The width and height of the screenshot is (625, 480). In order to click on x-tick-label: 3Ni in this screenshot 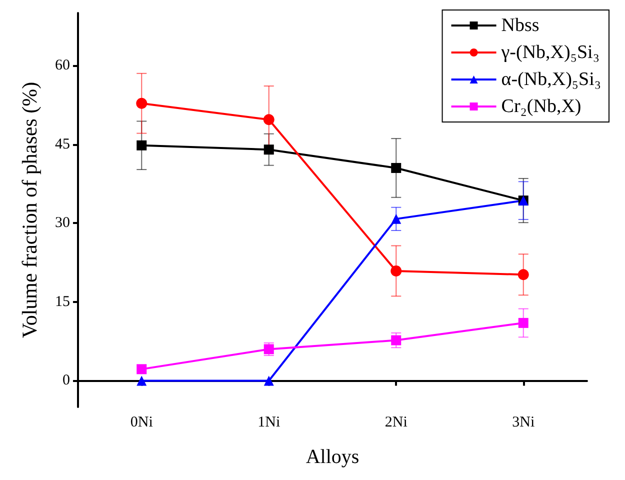, I will do `click(523, 422)`.